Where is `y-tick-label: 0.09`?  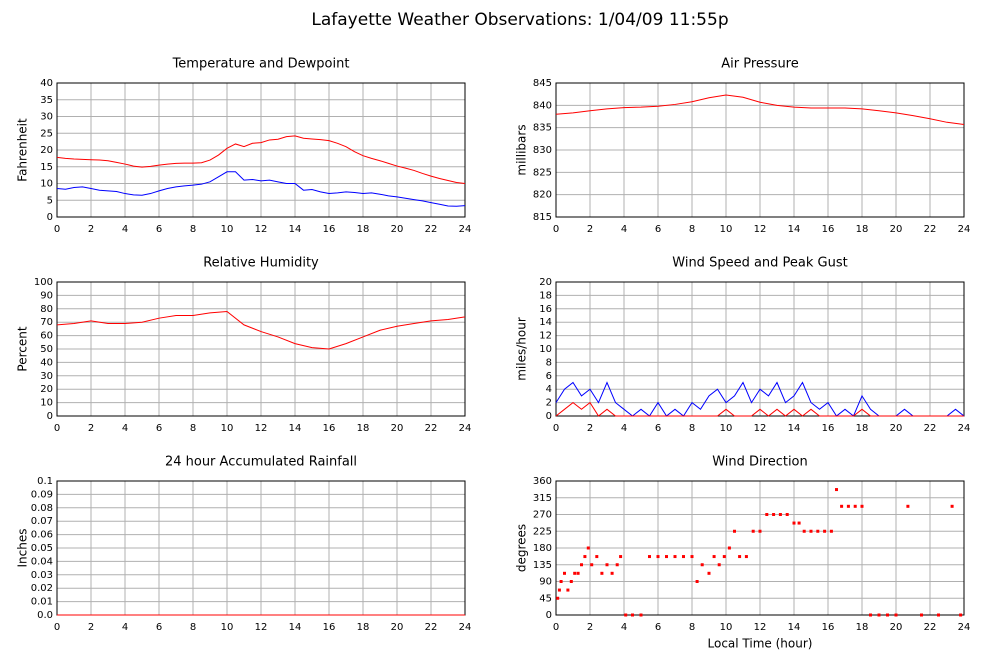 y-tick-label: 0.09 is located at coordinates (42, 494).